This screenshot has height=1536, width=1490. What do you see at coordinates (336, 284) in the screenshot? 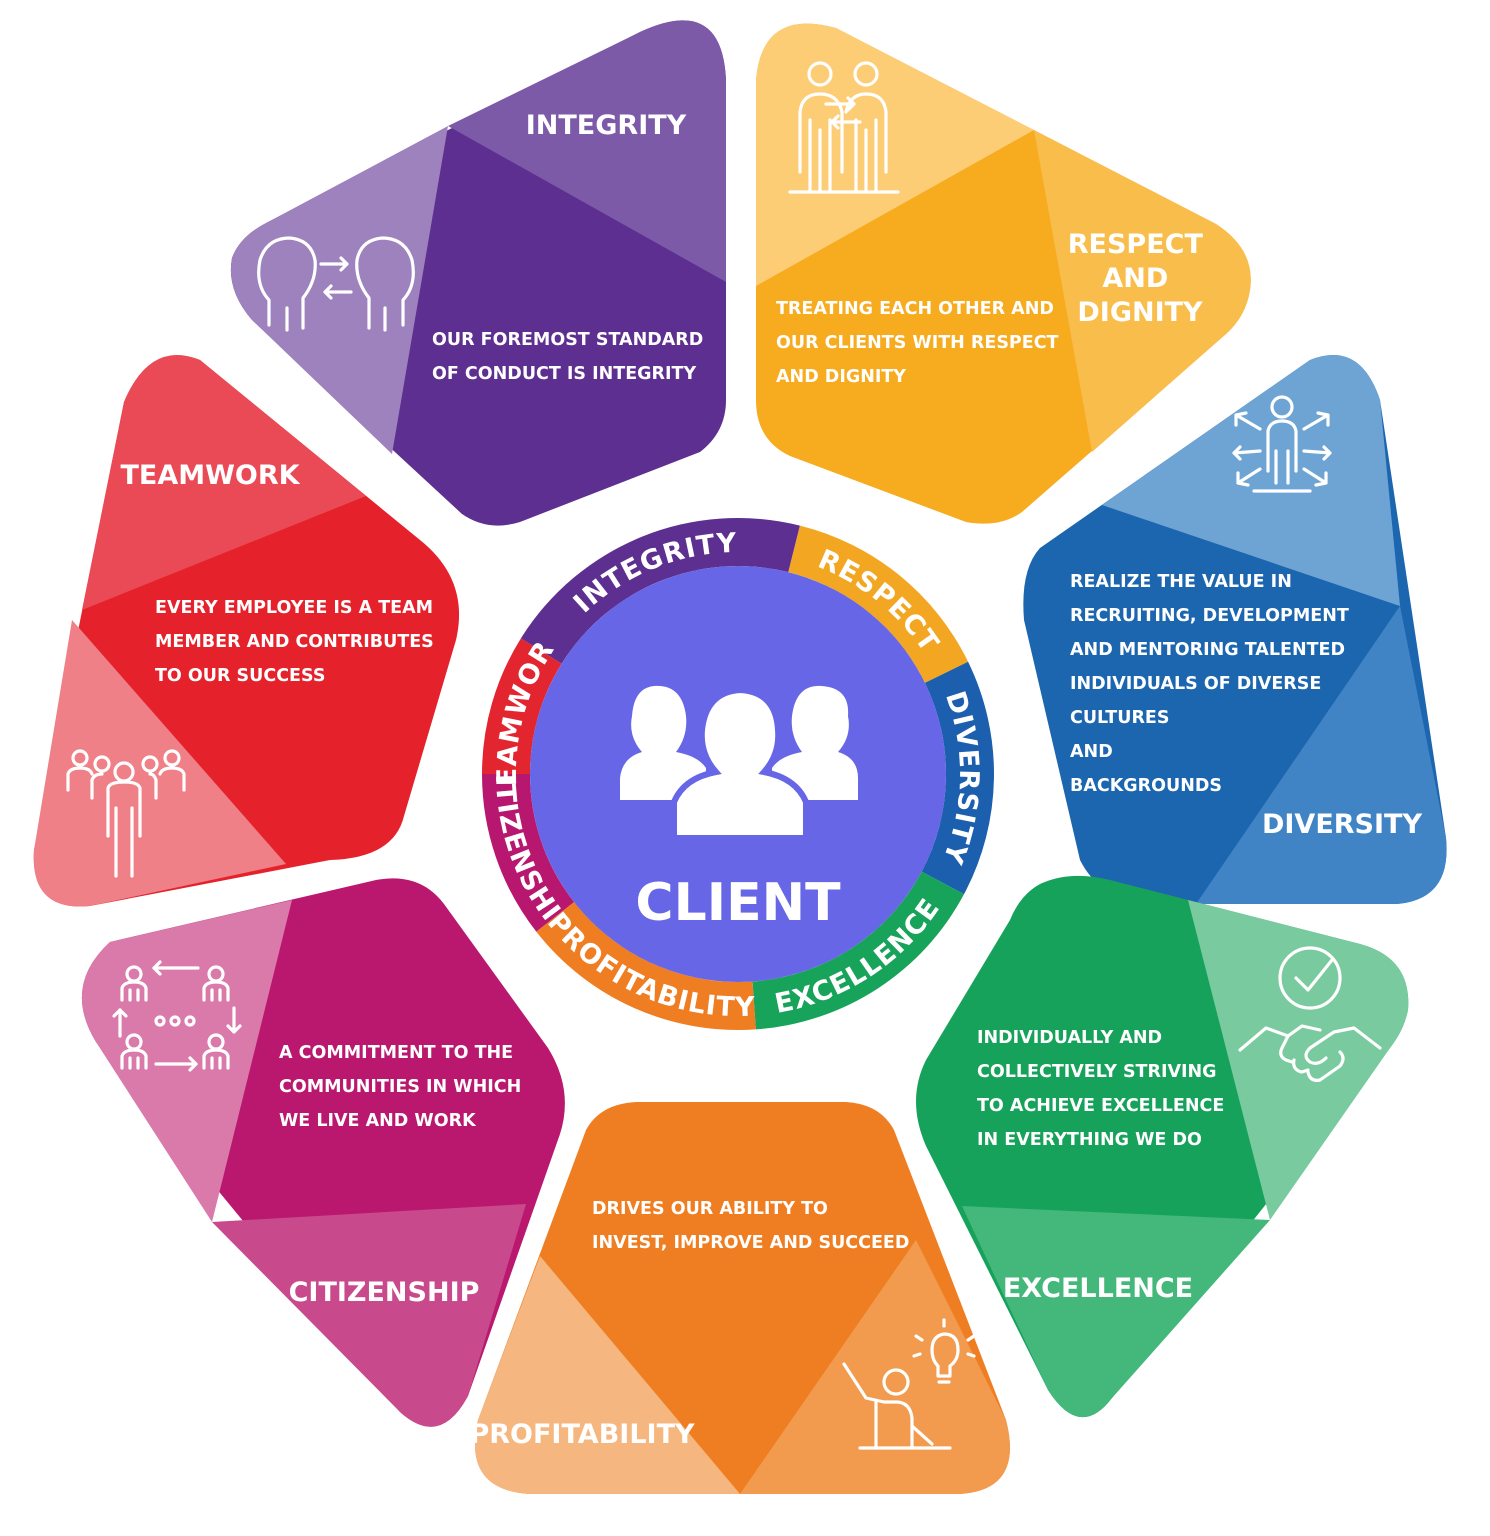
I see `two-heads-exchange-icon` at bounding box center [336, 284].